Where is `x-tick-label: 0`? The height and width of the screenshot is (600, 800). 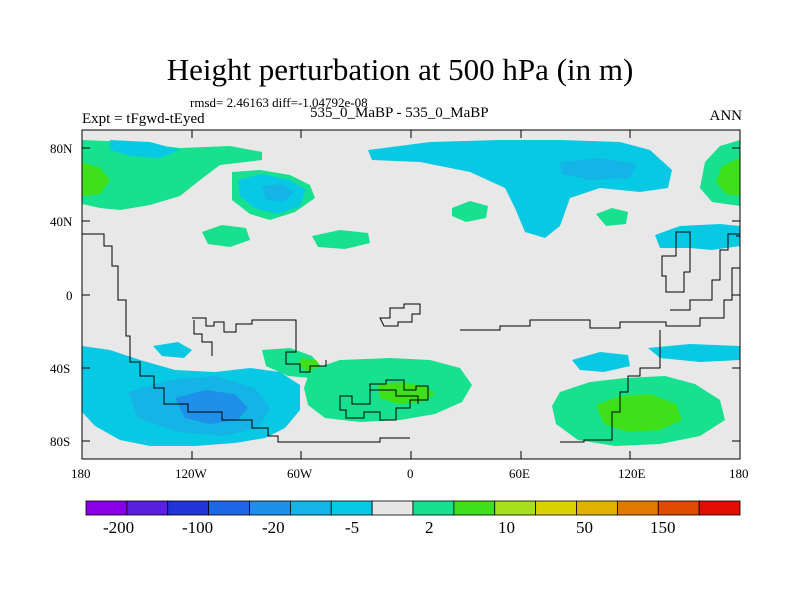
x-tick-label: 0 is located at coordinates (410, 473).